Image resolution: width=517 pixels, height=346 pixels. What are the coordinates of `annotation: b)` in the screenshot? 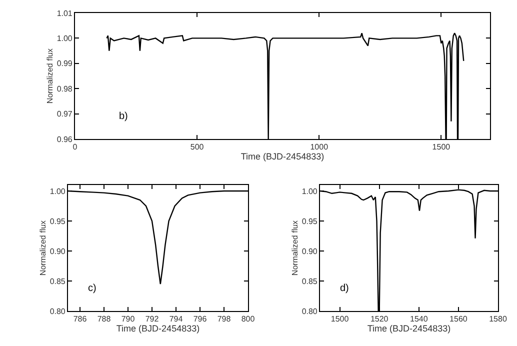 It's located at (123, 116).